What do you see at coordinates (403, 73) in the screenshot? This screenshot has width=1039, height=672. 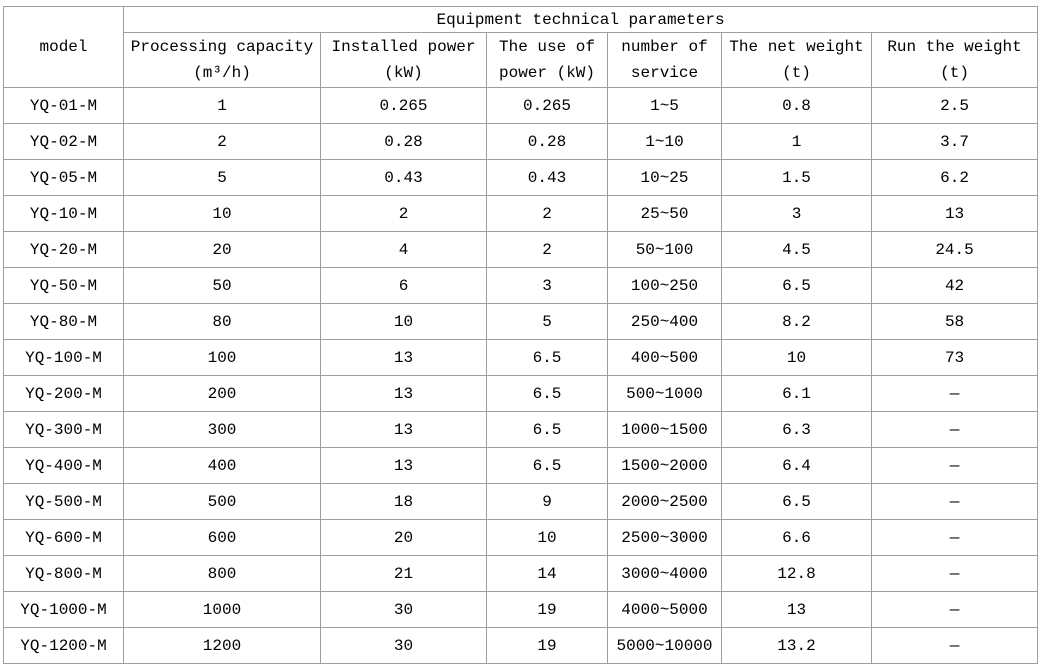 I see `header-installed-power-line2: (kW)` at bounding box center [403, 73].